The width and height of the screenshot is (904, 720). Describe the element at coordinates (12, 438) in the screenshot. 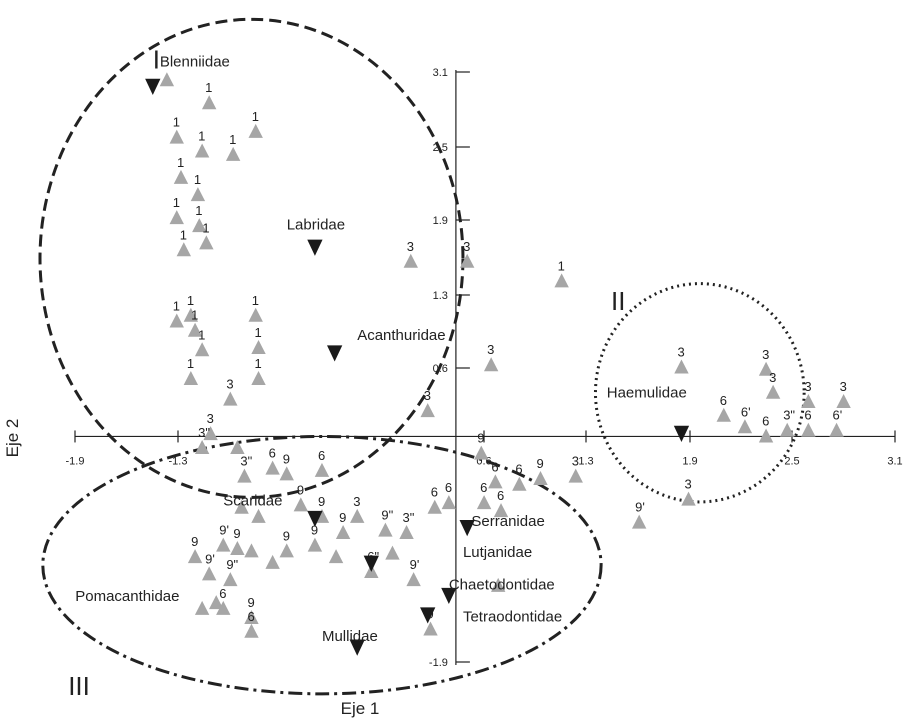

I see `y-axis-title: Eje 2` at that location.